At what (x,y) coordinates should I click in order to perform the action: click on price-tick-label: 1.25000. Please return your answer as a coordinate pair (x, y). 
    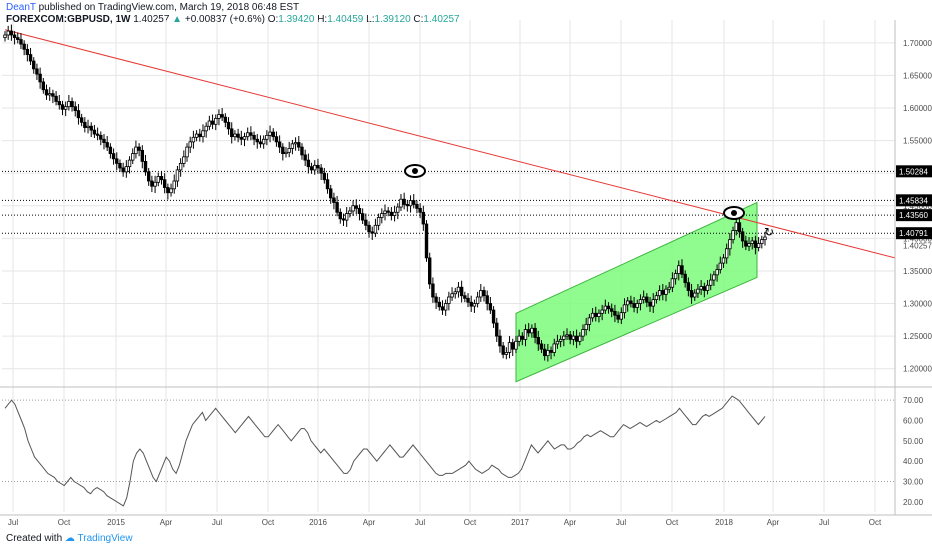
    Looking at the image, I should click on (917, 336).